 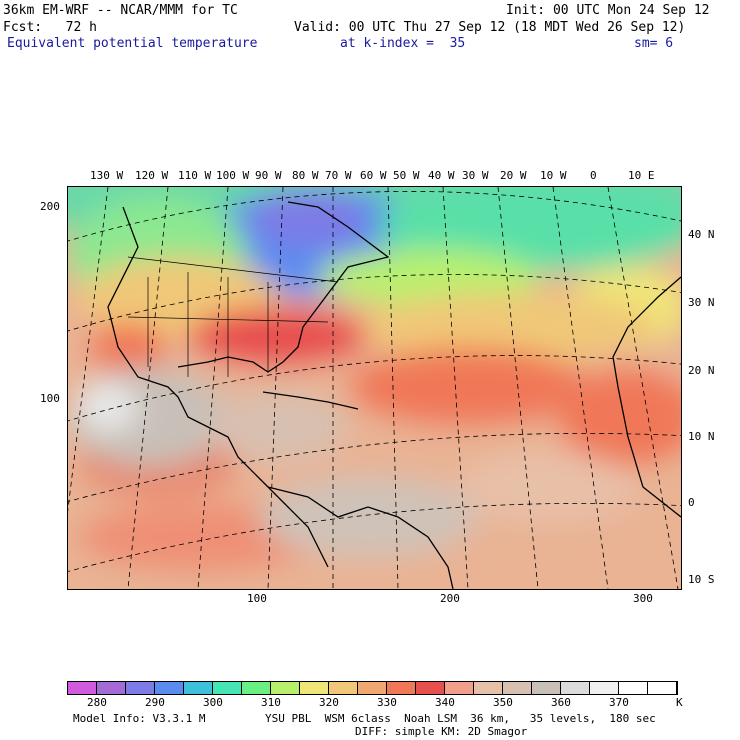 I want to click on longitude-label: 120 W, so click(x=152, y=175).